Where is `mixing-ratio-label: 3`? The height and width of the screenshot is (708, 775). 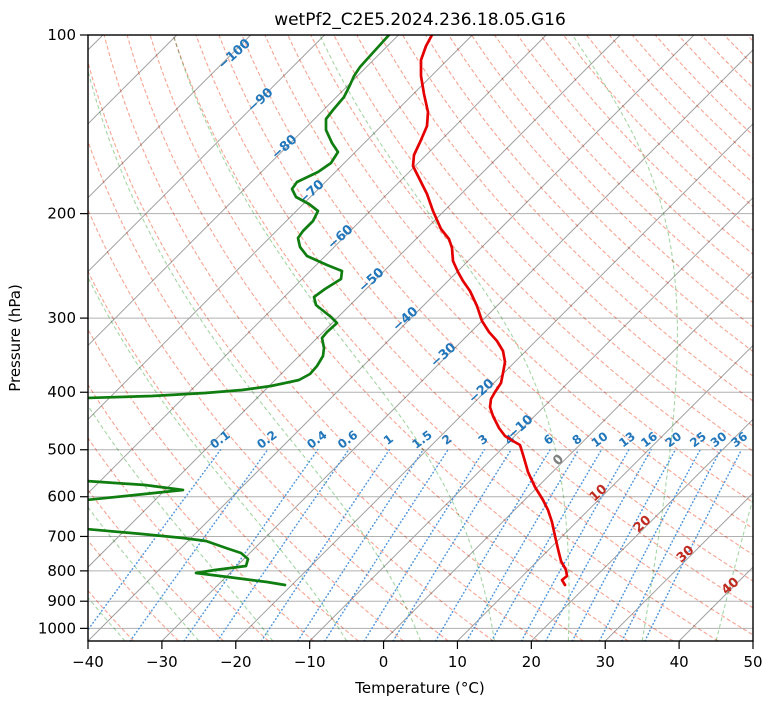 mixing-ratio-label: 3 is located at coordinates (483, 440).